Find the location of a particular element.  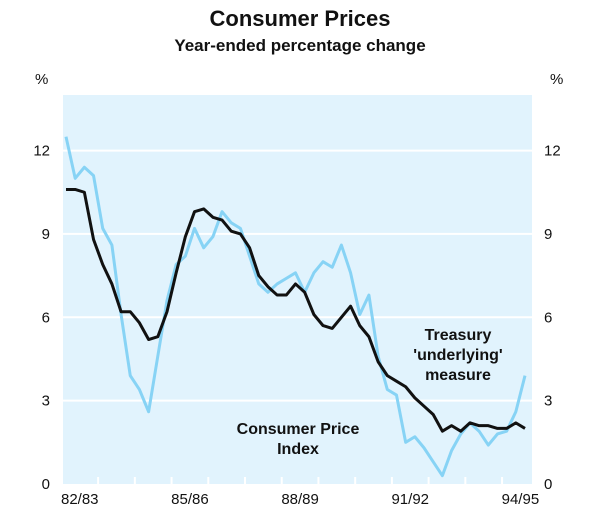

x-tick-label: 82/83 is located at coordinates (80, 499).